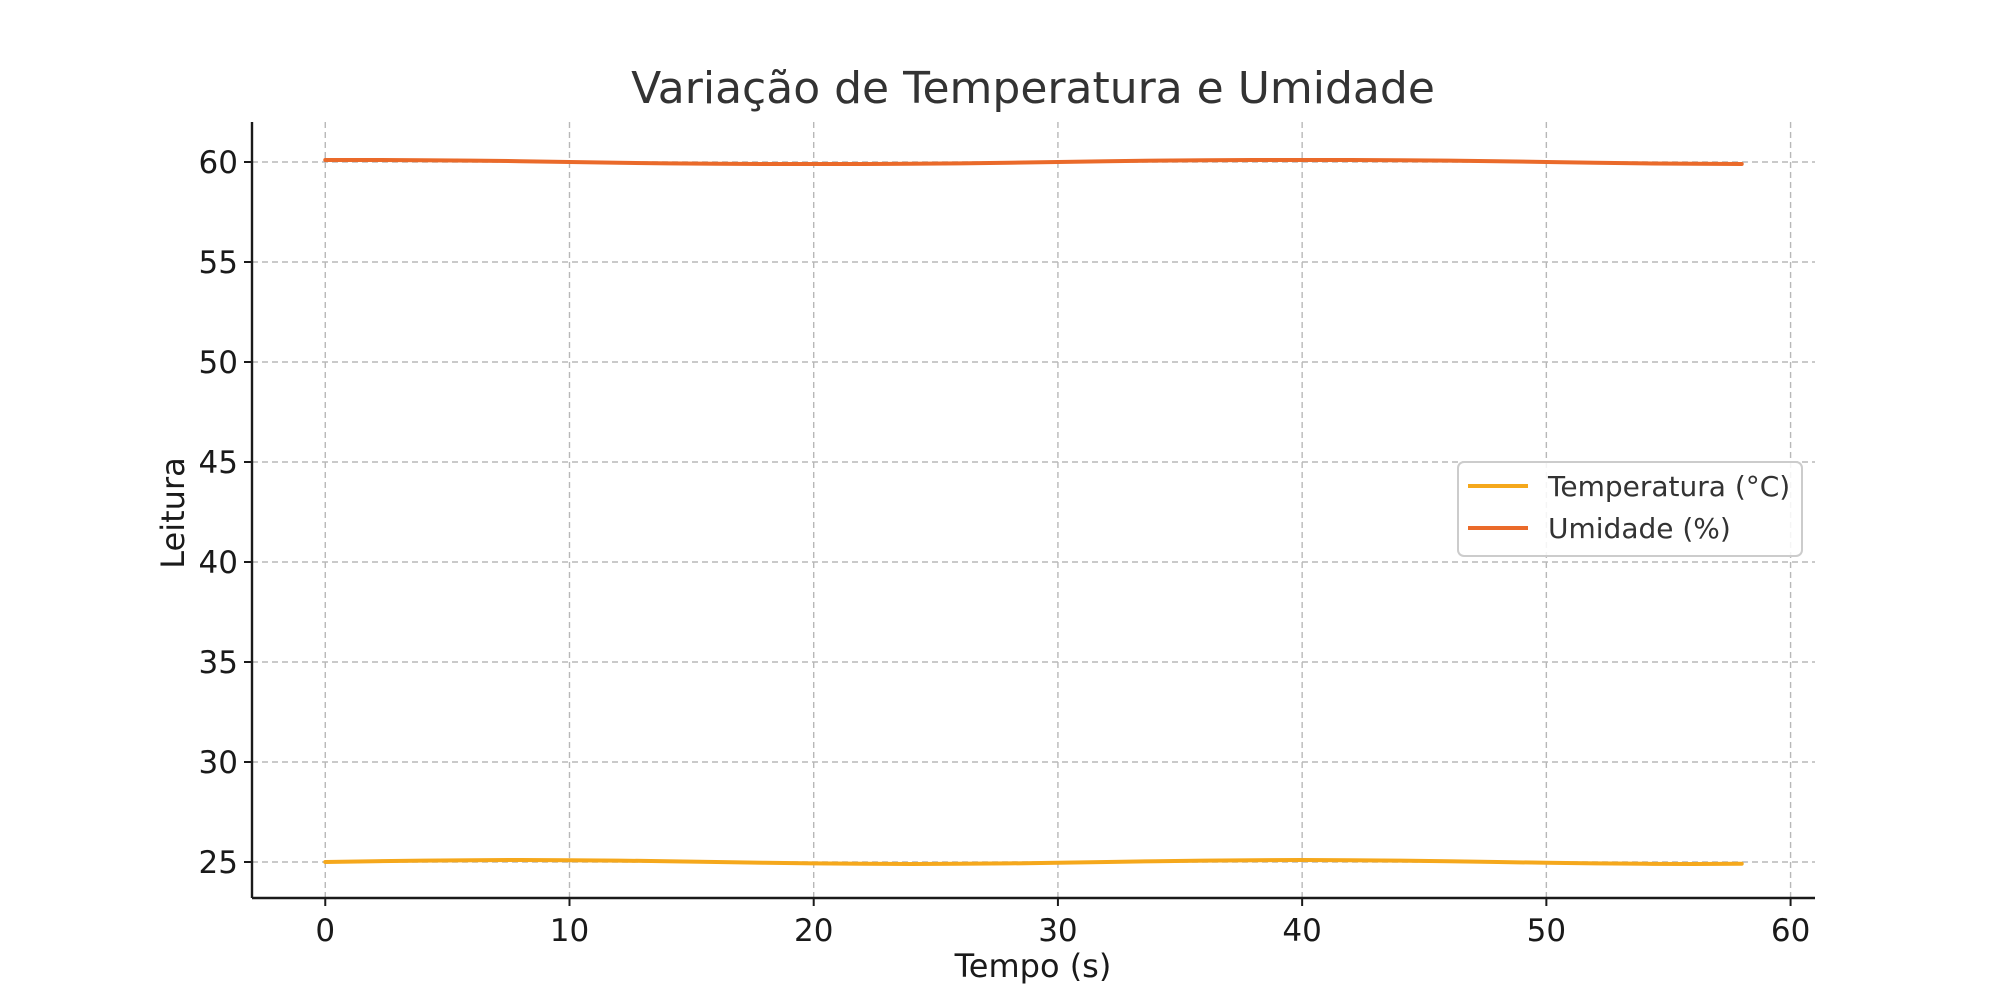 The height and width of the screenshot is (1000, 2000). Describe the element at coordinates (218, 463) in the screenshot. I see `y-tick-label: 45` at that location.